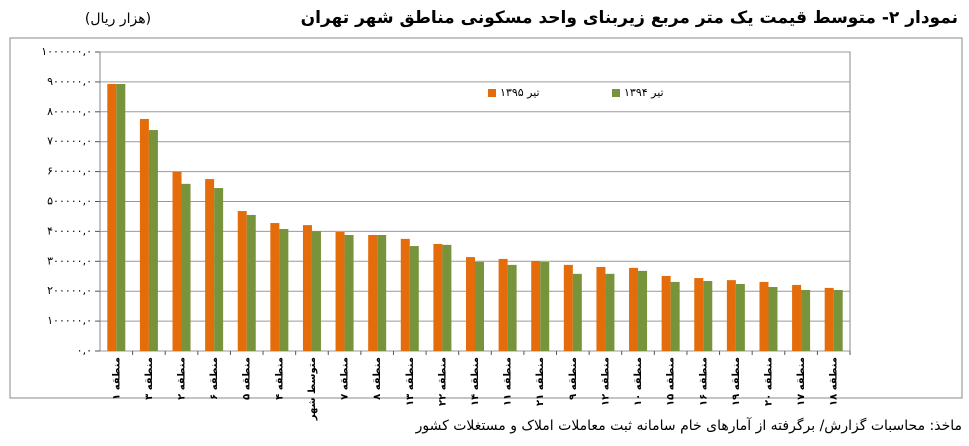 The height and width of the screenshot is (446, 969). What do you see at coordinates (475, 381) in the screenshot?
I see `x-tick-label: منطقه ۱۴` at bounding box center [475, 381].